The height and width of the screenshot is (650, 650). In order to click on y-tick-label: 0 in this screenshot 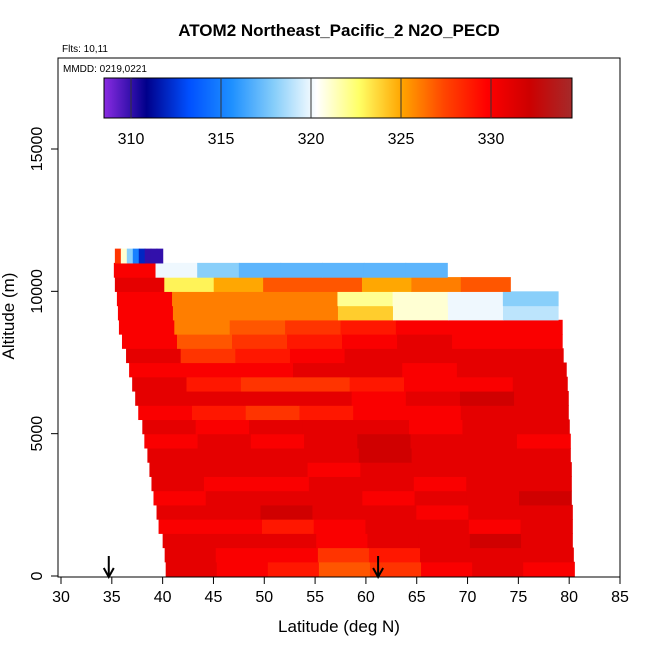, I will do `click(37, 575)`.